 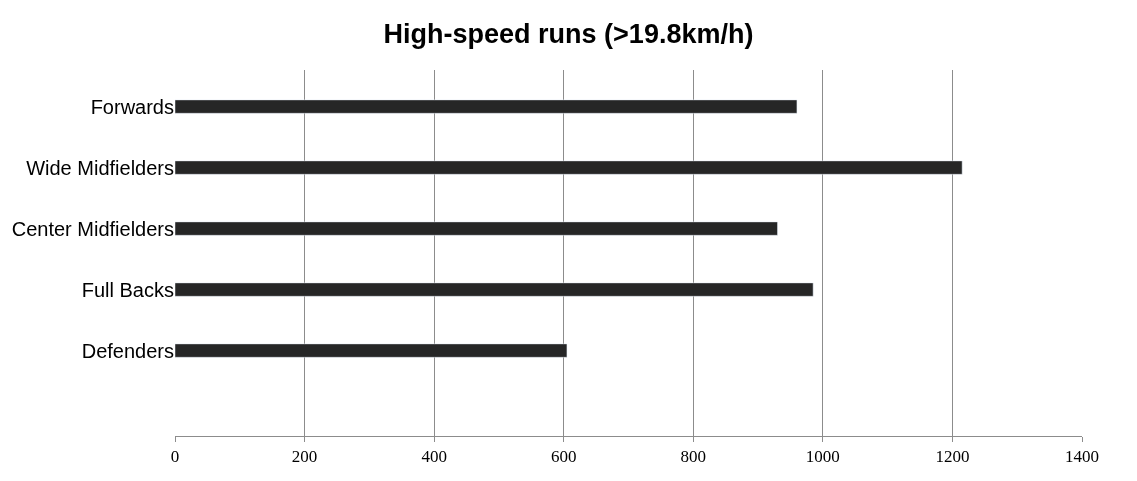 I want to click on y-tick-label: Forwards, so click(x=132, y=106).